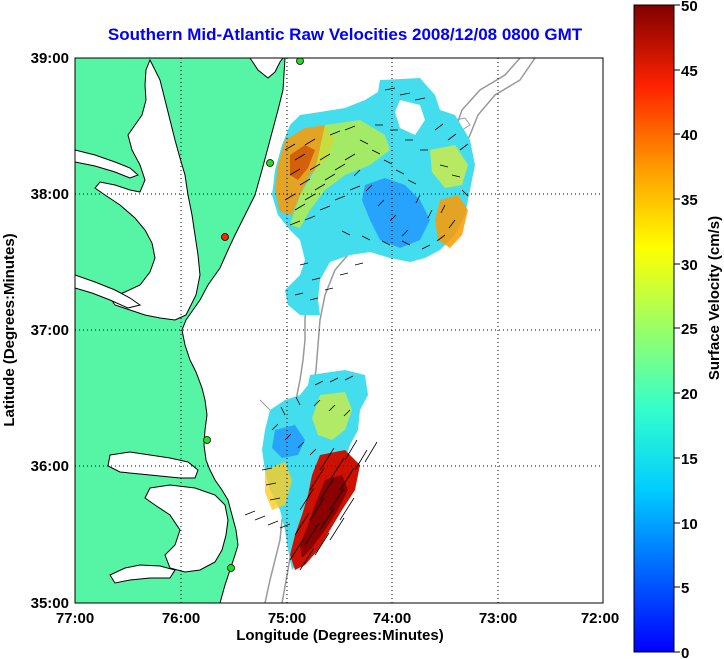 This screenshot has width=724, height=659. What do you see at coordinates (324, 516) in the screenshot?
I see `high-velocity-gulfstream-core` at bounding box center [324, 516].